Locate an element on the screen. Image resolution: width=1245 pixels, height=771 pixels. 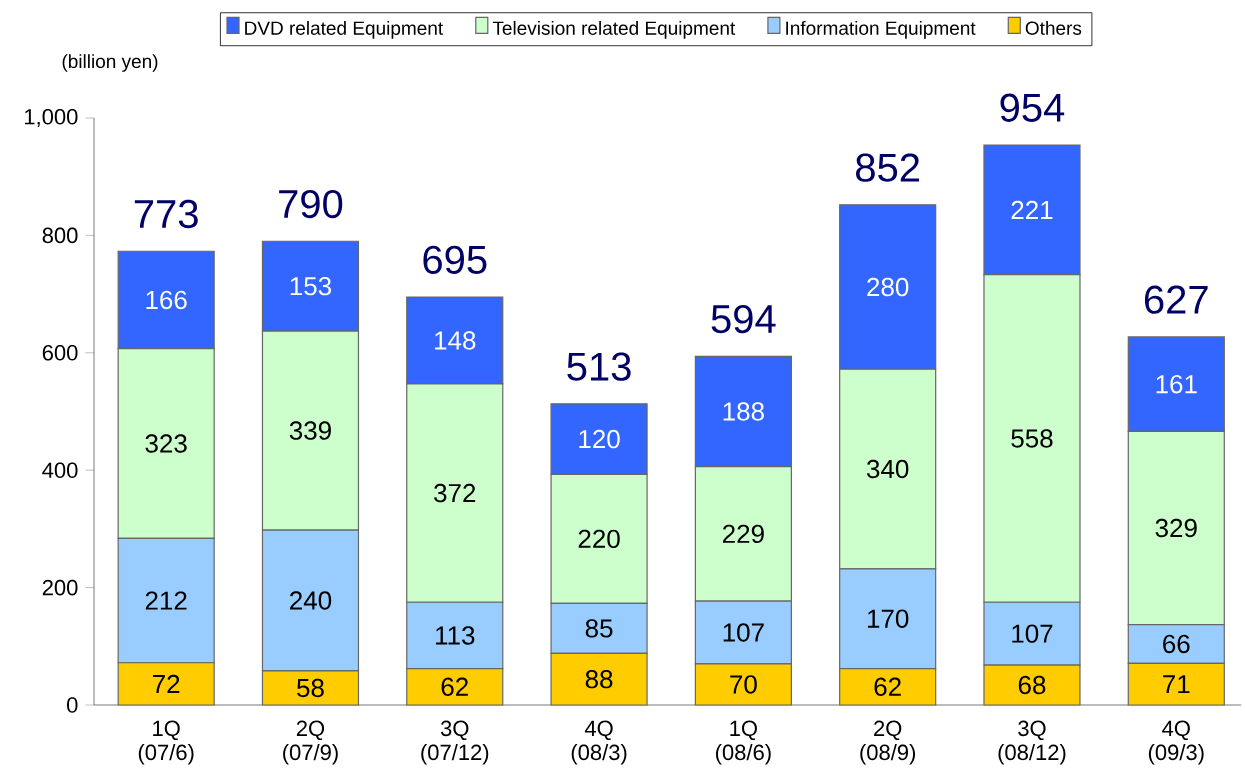
data-label: 88 is located at coordinates (599, 679).